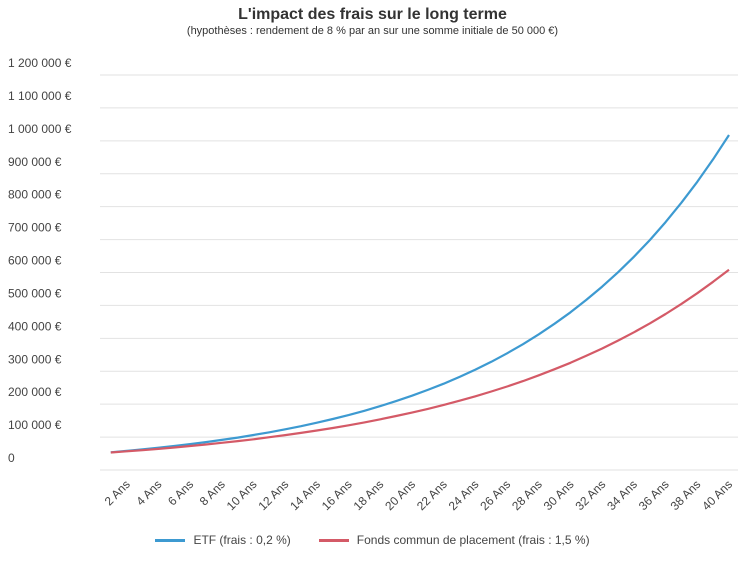 This screenshot has height=563, width=745. What do you see at coordinates (337, 495) in the screenshot?
I see `x-tick-label: 16 Ans` at bounding box center [337, 495].